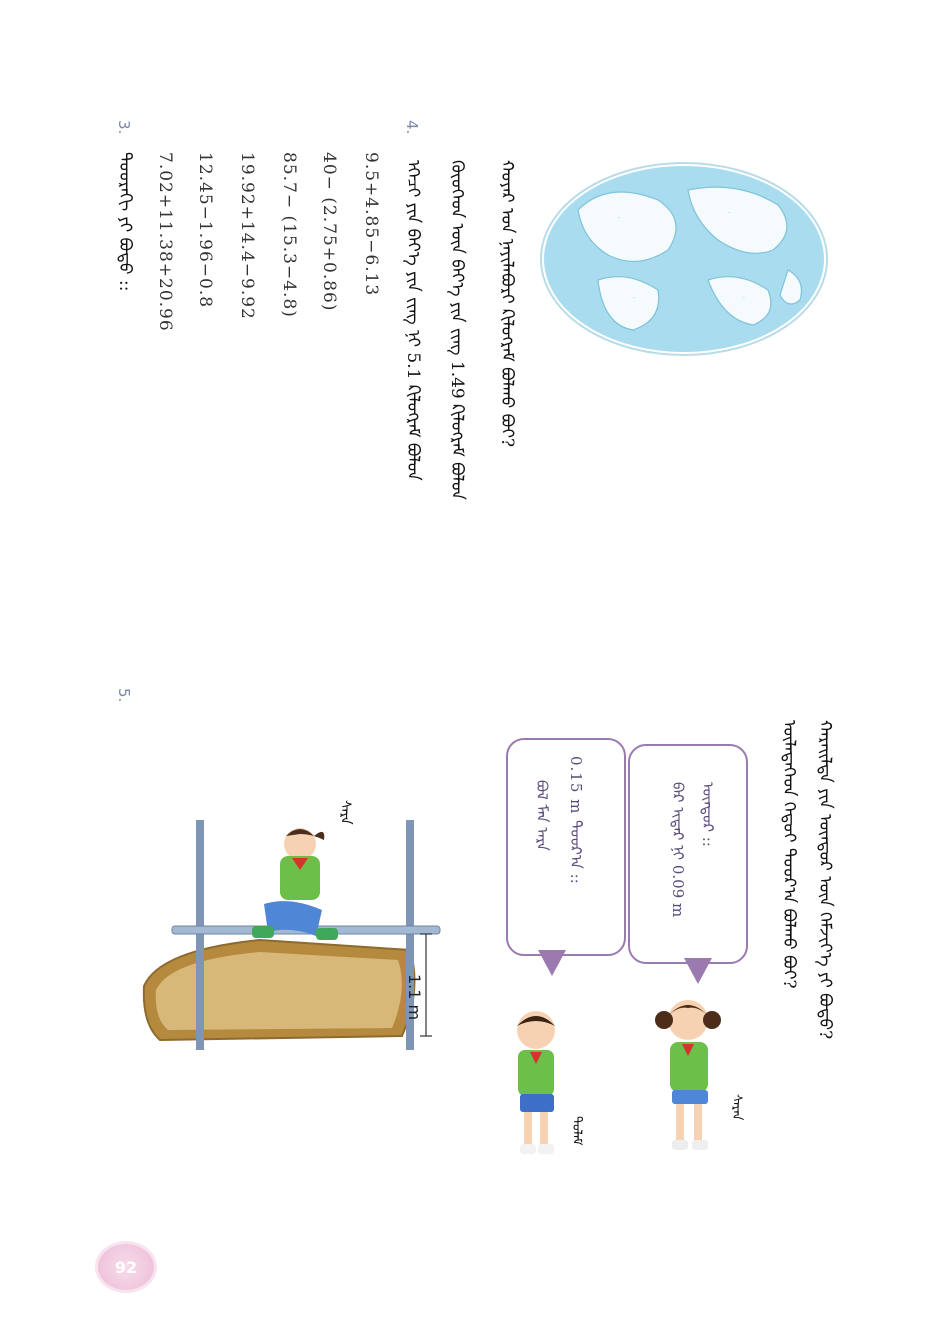 This screenshot has width=940, height=1337. I want to click on q3-expression: 85.7− (15.3−4.8), so click(289, 235).